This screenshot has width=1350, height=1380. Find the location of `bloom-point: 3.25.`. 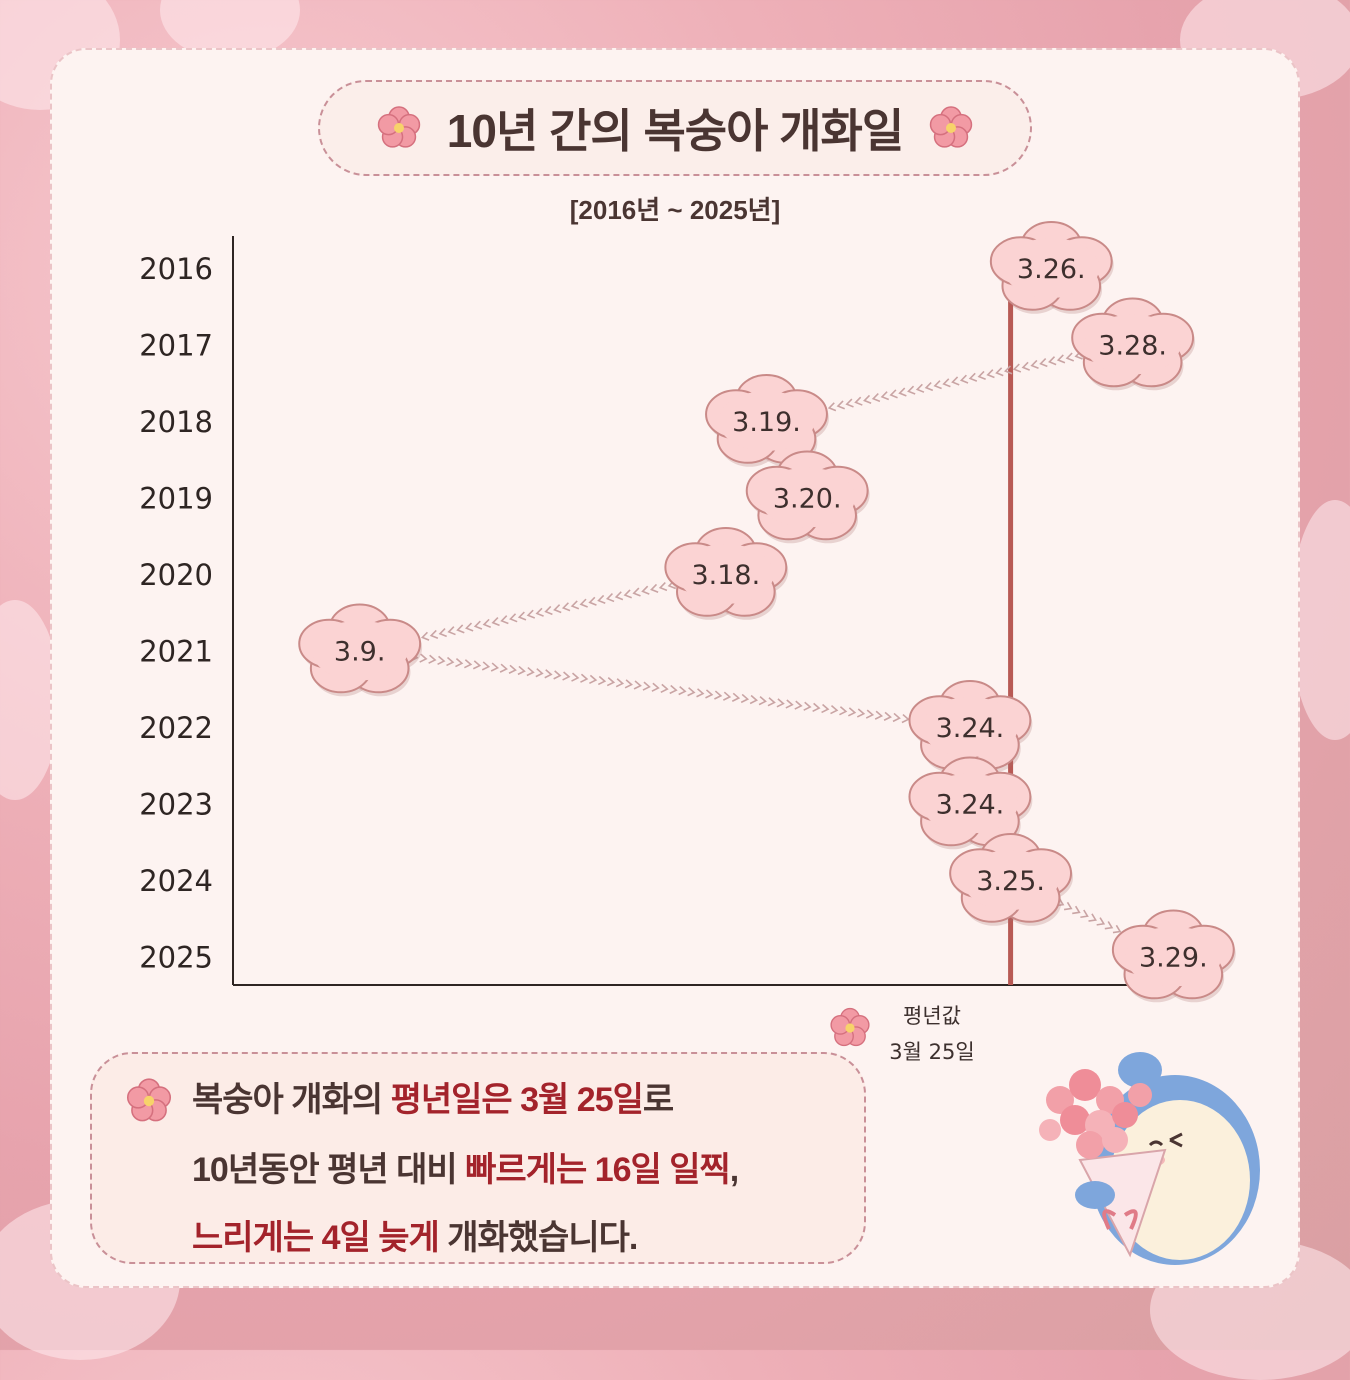

bloom-point: 3.25. is located at coordinates (1011, 879).